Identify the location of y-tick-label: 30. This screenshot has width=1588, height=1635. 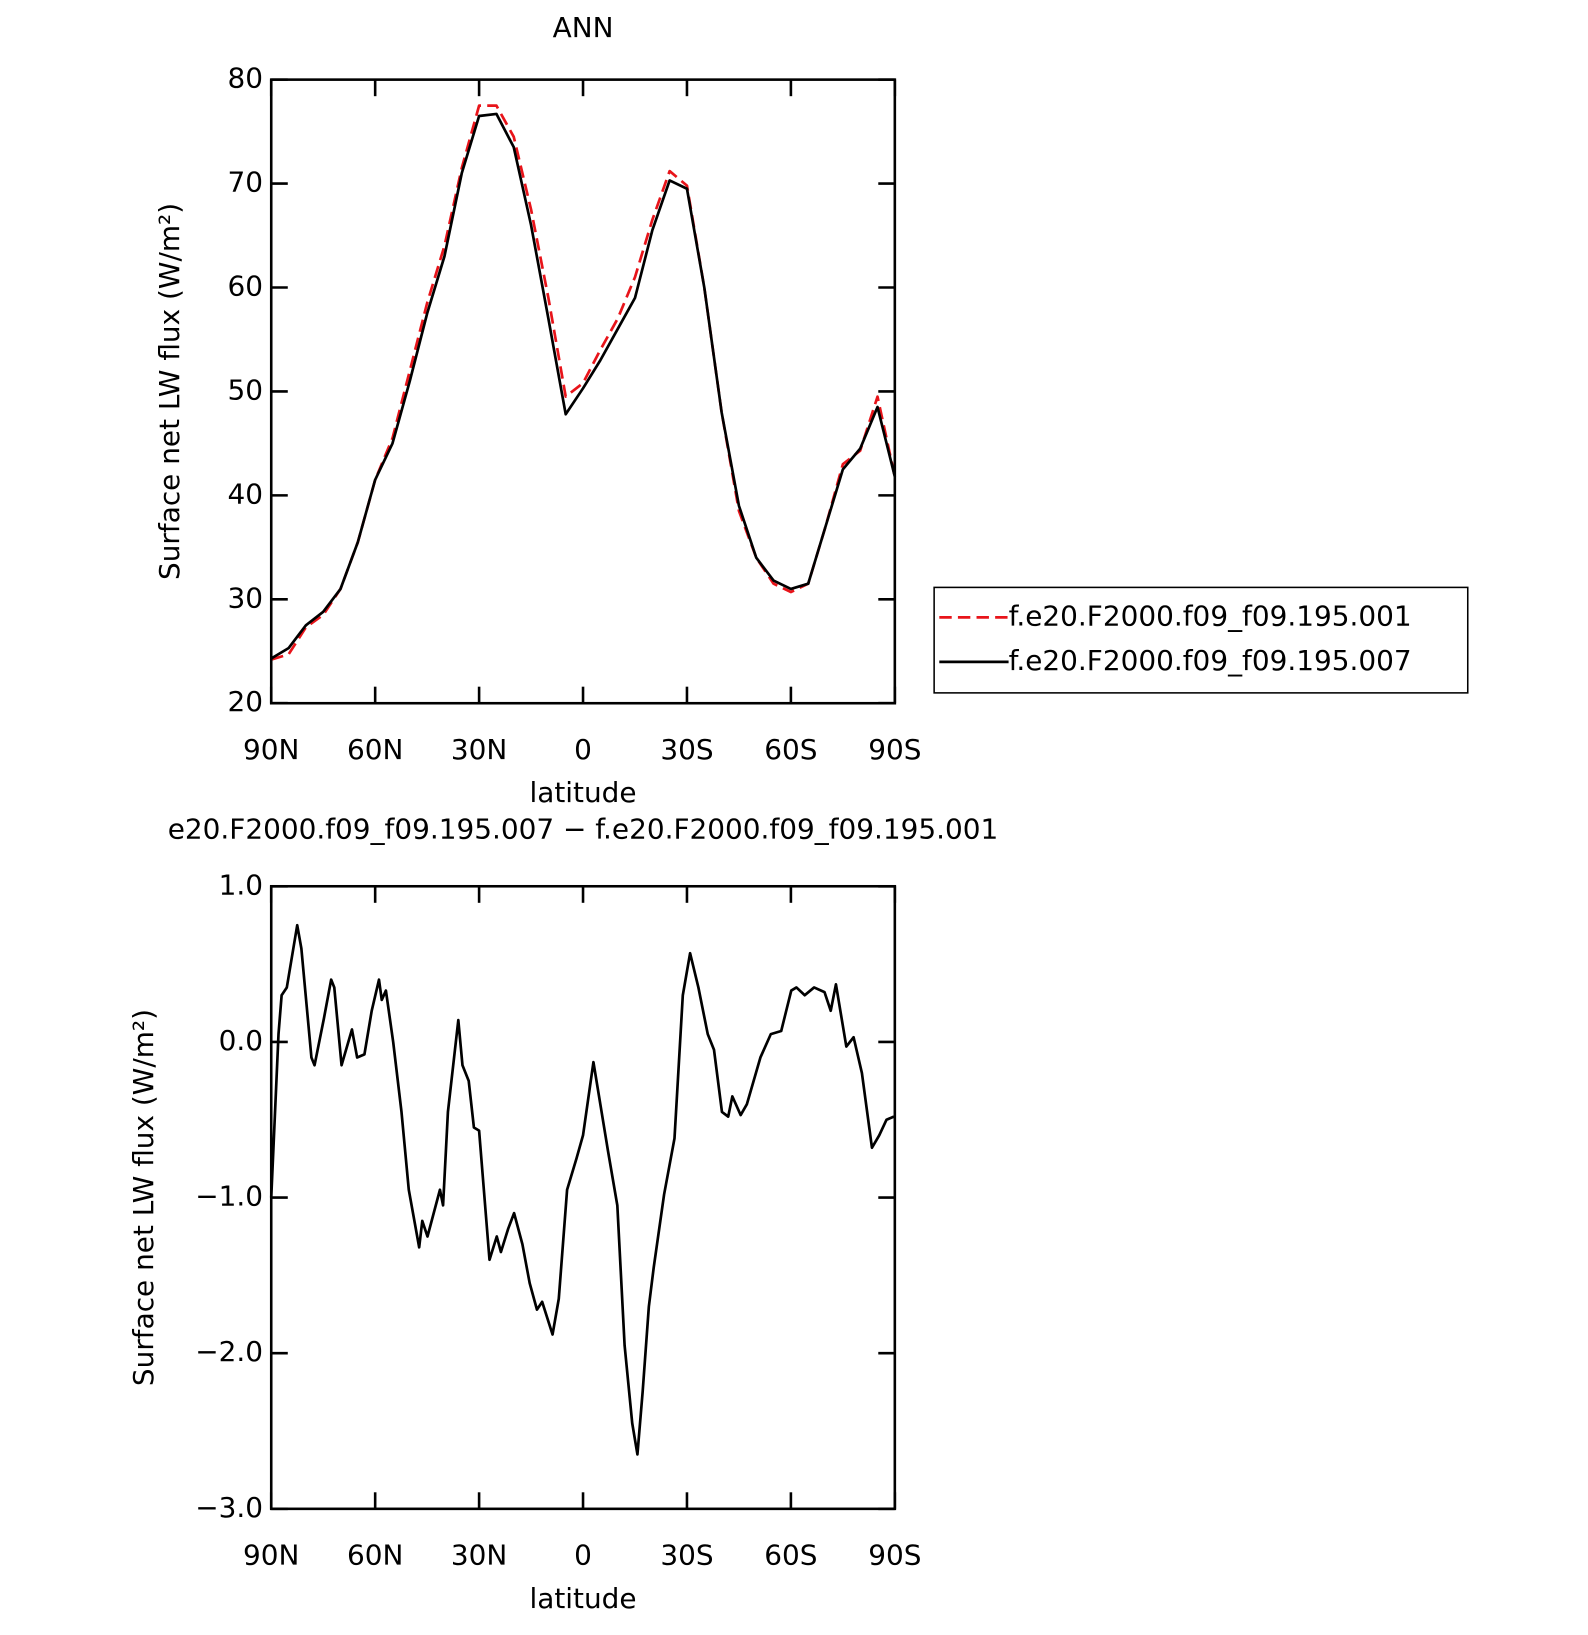
(245, 597).